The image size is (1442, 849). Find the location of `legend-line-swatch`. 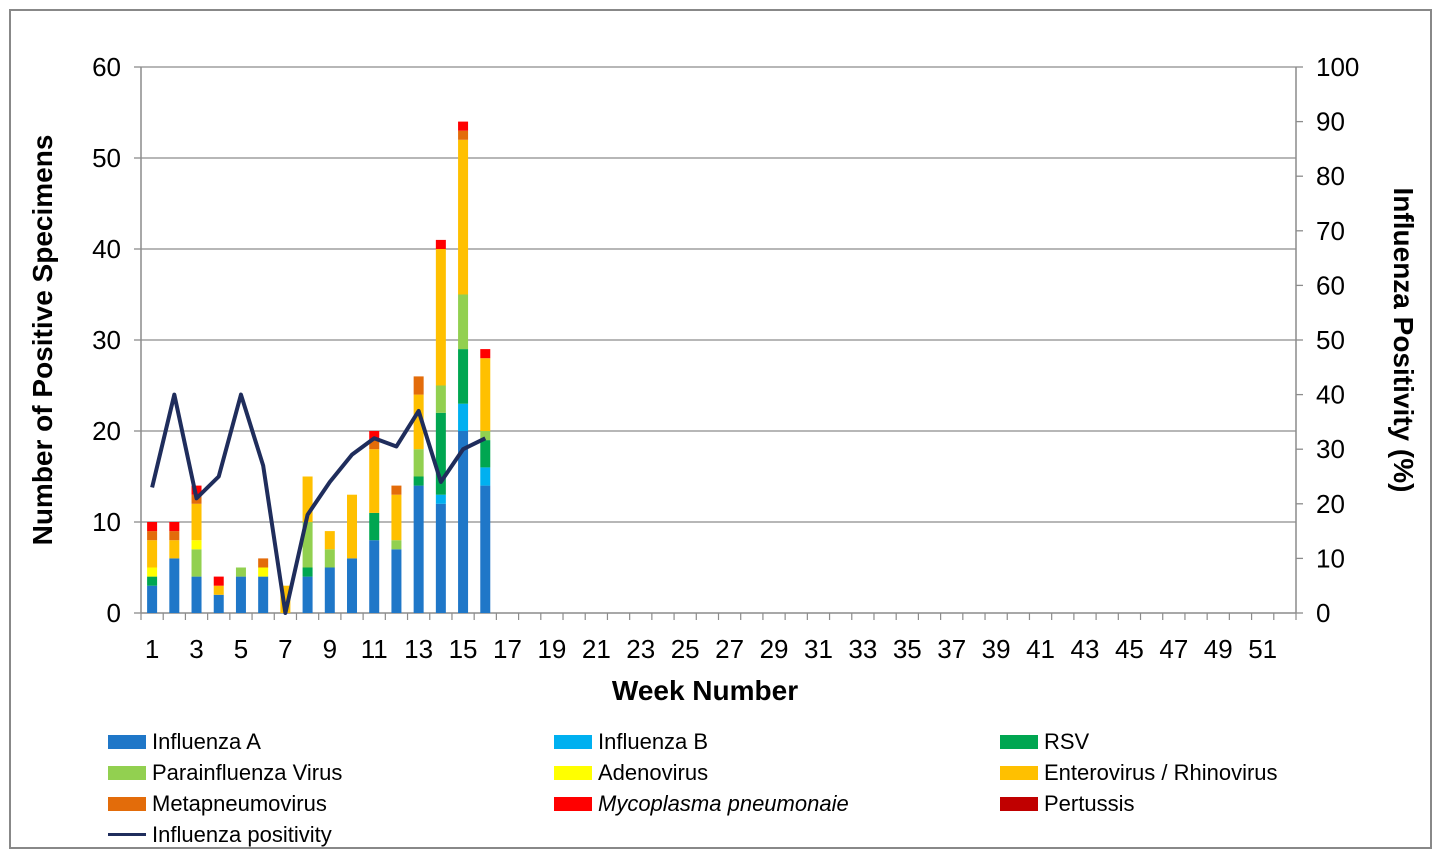

legend-line-swatch is located at coordinates (127, 834).